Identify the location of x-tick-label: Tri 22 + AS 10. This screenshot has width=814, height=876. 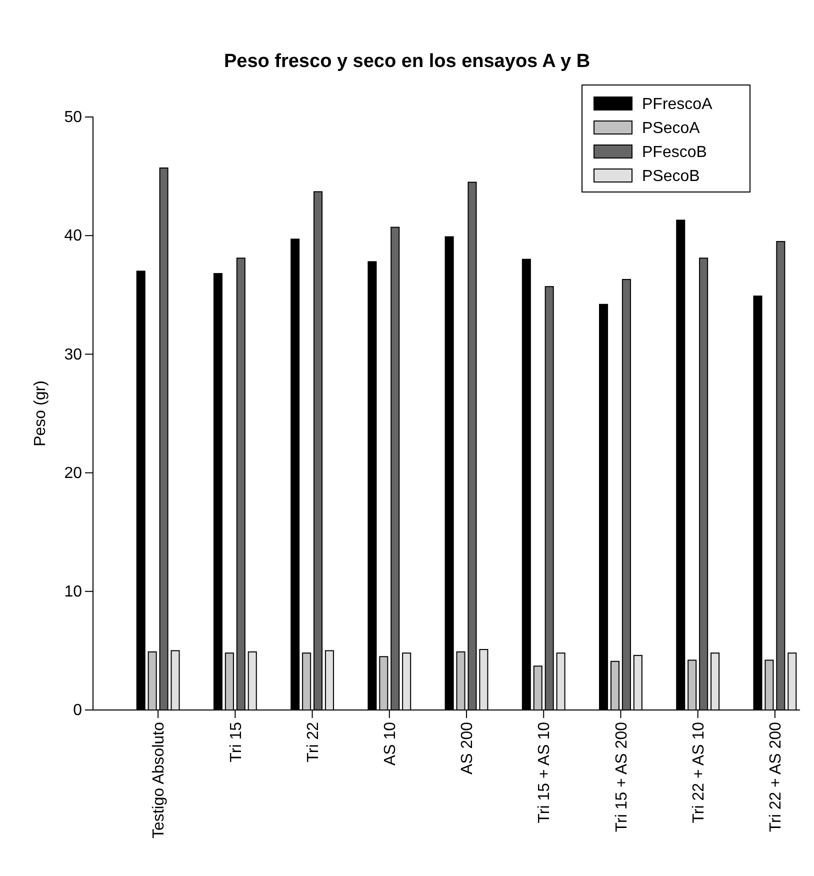
(699, 773).